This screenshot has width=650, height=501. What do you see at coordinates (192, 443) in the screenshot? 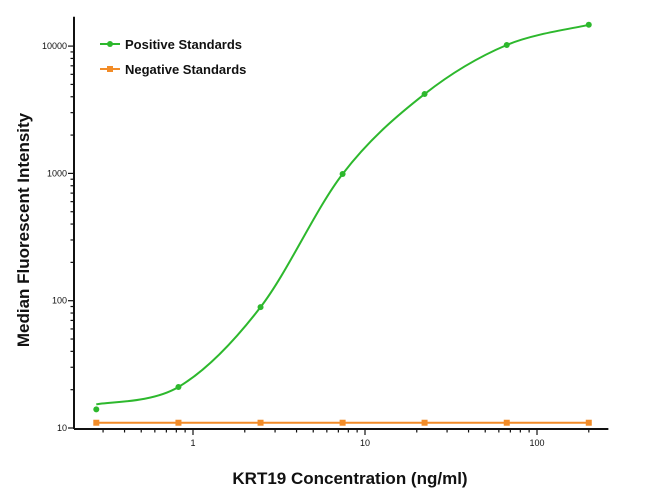
I see `x-tick-label: 1` at bounding box center [192, 443].